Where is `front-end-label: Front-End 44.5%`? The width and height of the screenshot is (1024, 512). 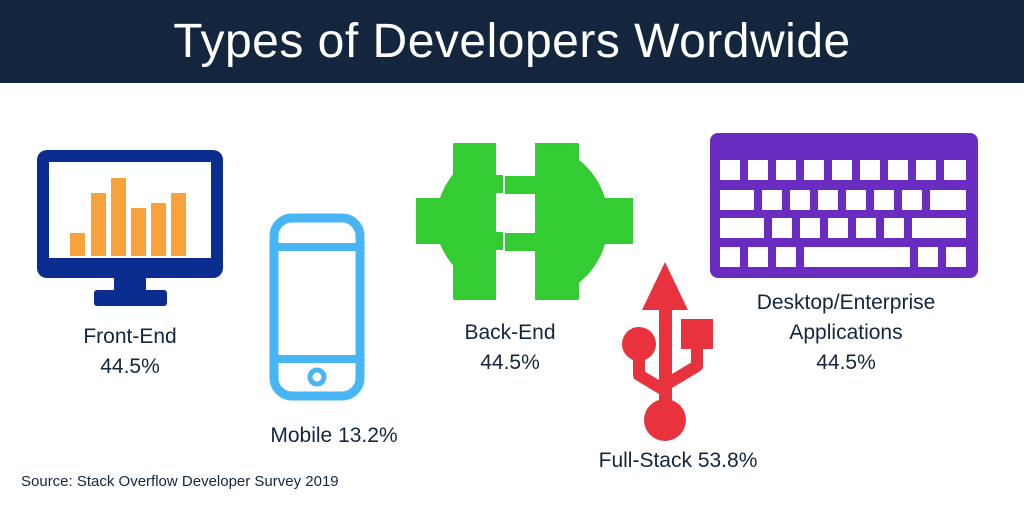 front-end-label: Front-End 44.5% is located at coordinates (130, 352).